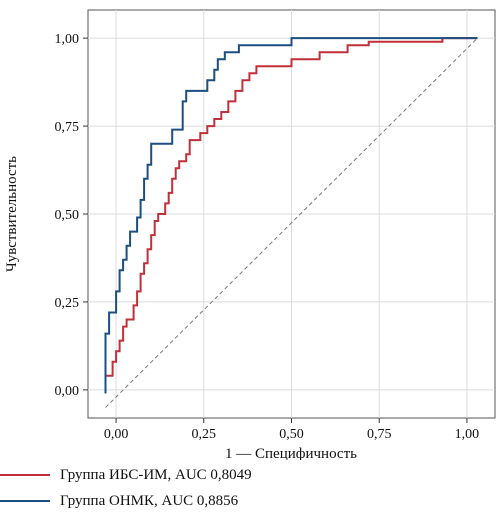 The image size is (504, 518). What do you see at coordinates (291, 453) in the screenshot?
I see `x-axis-title: 1 — Специфичность` at bounding box center [291, 453].